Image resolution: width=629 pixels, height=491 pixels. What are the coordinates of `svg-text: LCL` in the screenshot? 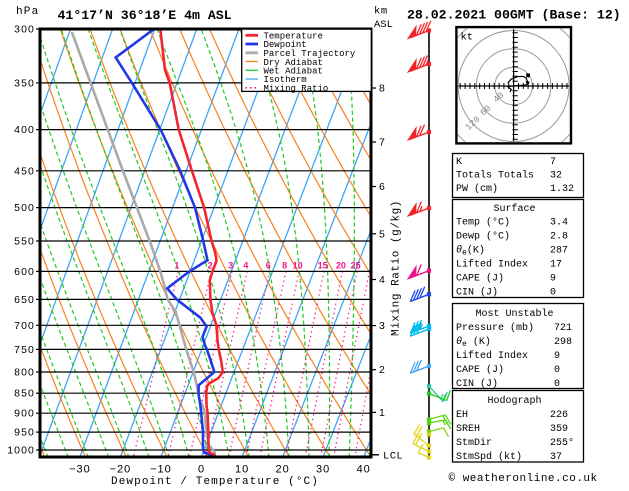 It's located at (393, 456).